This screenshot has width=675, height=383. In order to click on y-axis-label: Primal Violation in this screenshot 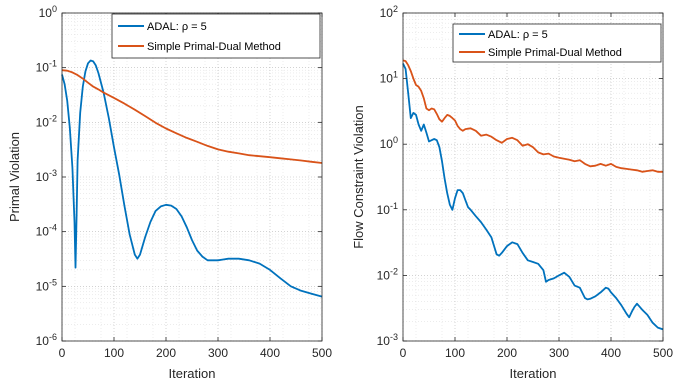, I will do `click(14, 177)`.